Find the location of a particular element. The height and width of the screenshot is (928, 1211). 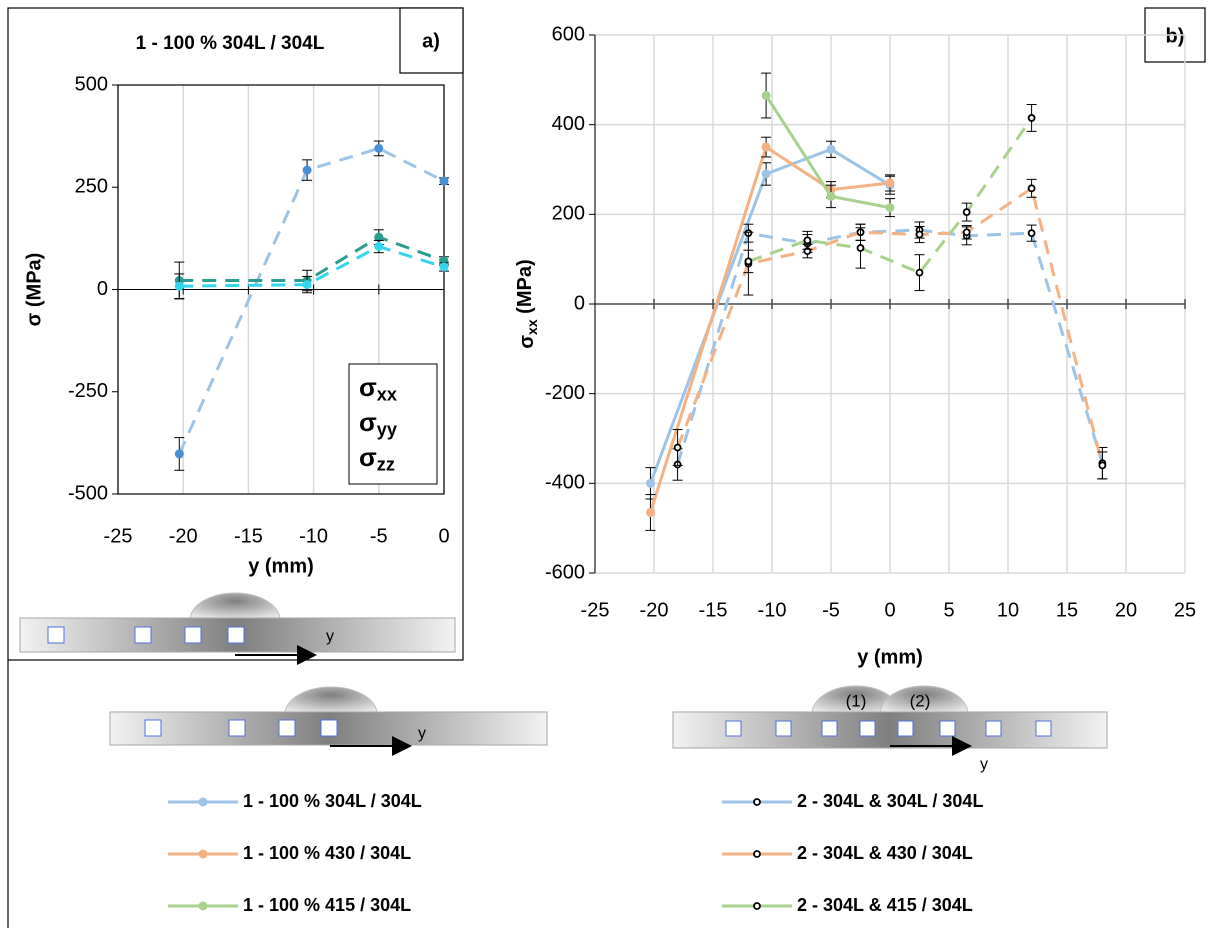

x-tick-label: 20 is located at coordinates (1126, 610).